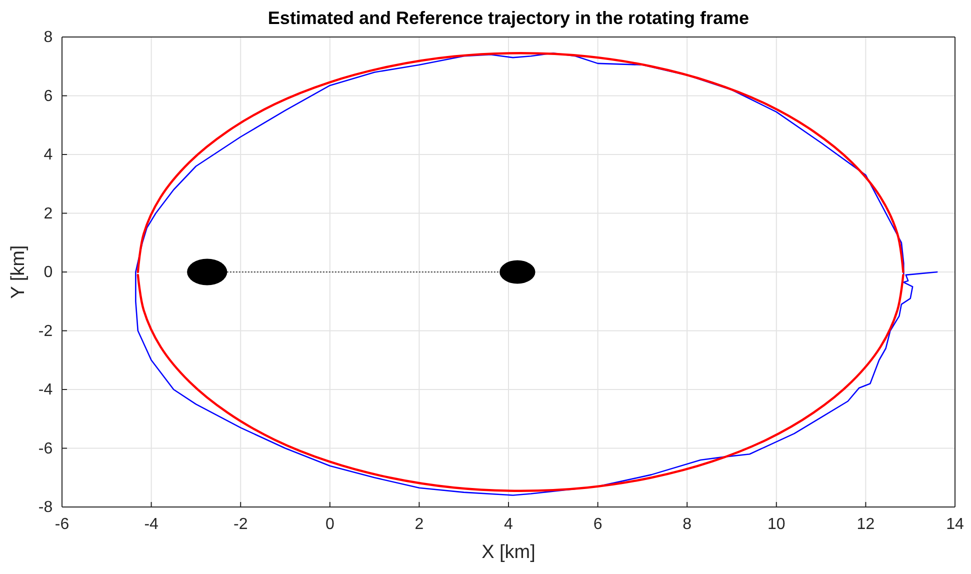 The image size is (971, 574). Describe the element at coordinates (48, 37) in the screenshot. I see `y-tick-label: 8` at that location.